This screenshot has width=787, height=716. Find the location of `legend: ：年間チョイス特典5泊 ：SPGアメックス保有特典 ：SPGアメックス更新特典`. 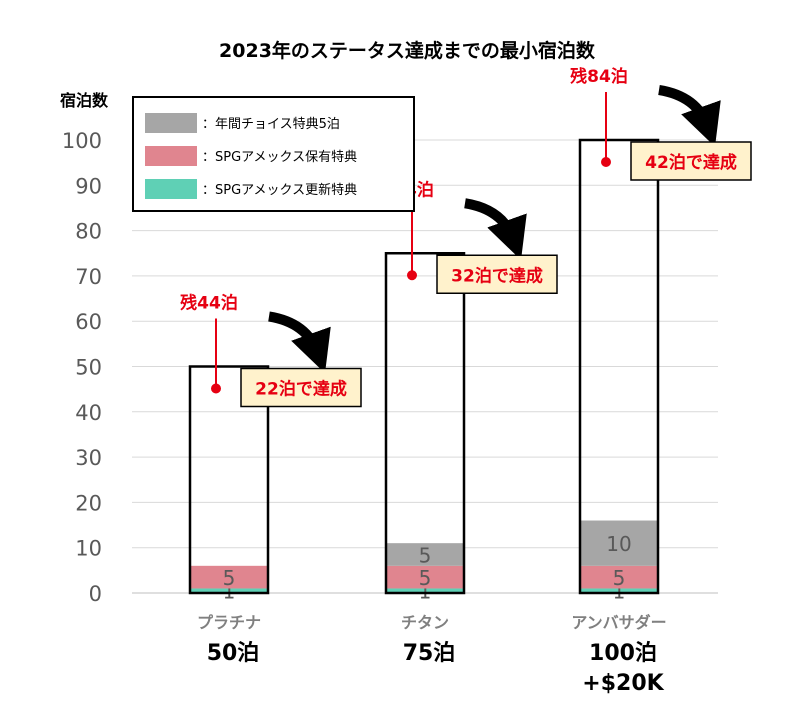

legend: ：年間チョイス特典5泊 ：SPGアメックス保有特典 ：SPGアメックス更新特典 is located at coordinates (273, 154).